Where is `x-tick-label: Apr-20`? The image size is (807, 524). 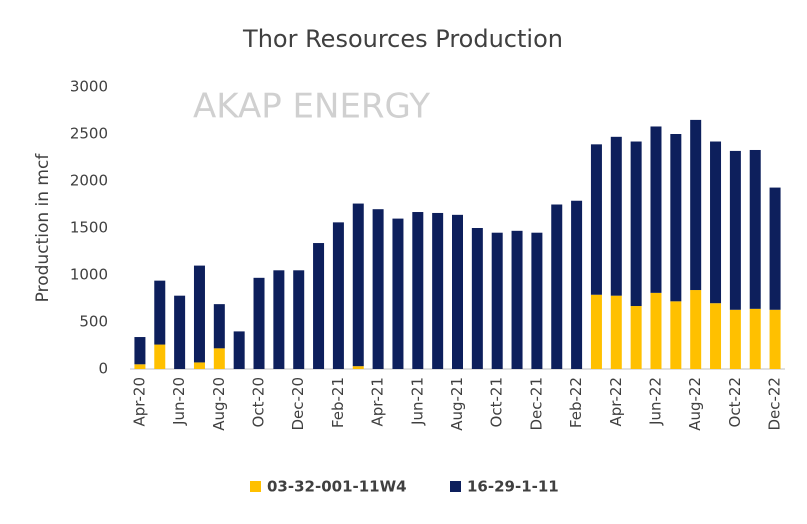 x-tick-label: Apr-20 is located at coordinates (139, 402).